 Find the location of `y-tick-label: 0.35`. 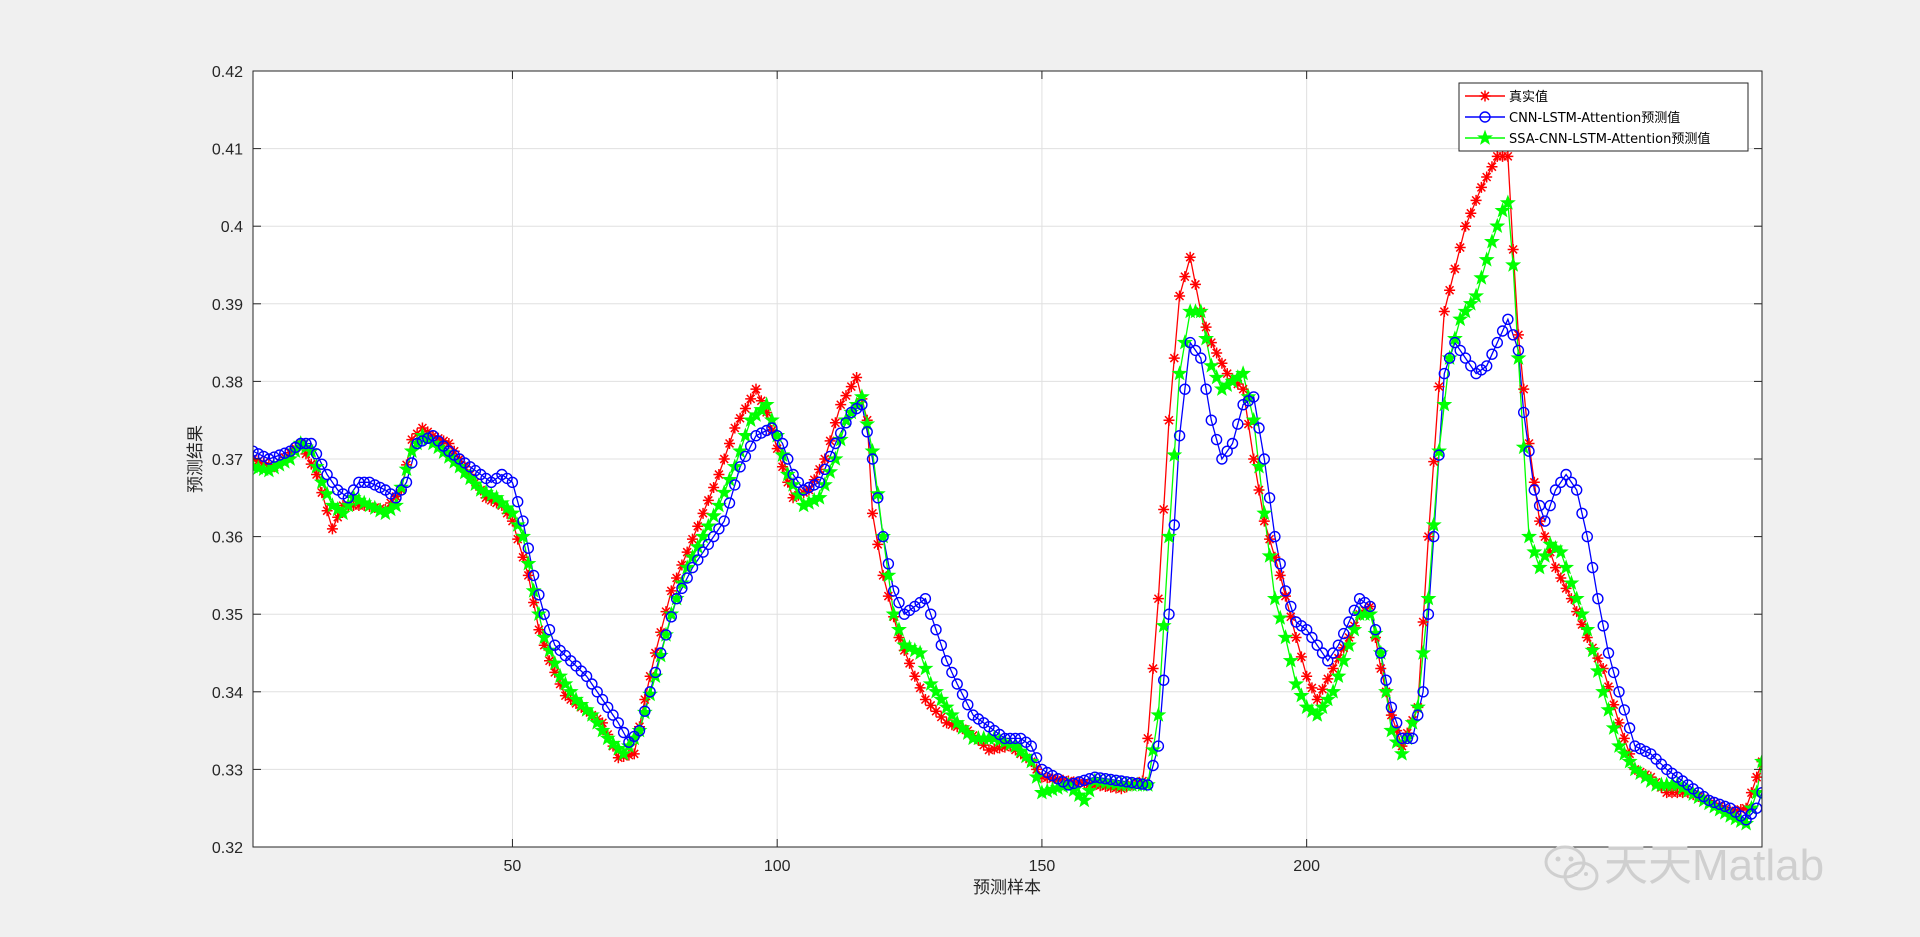

y-tick-label: 0.35 is located at coordinates (227, 615).